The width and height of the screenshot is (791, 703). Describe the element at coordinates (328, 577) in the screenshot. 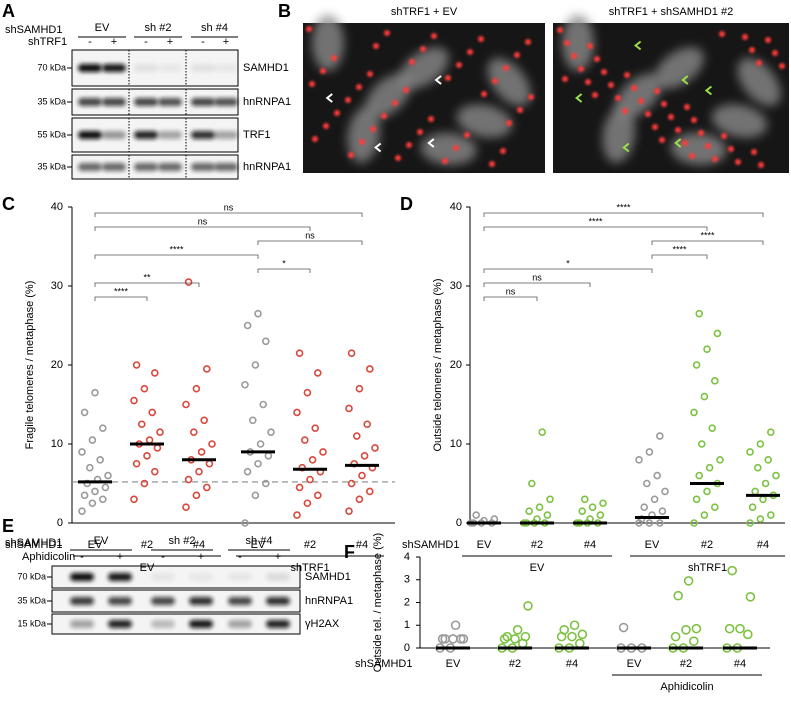

I see `protein-label: SAMHD1` at that location.